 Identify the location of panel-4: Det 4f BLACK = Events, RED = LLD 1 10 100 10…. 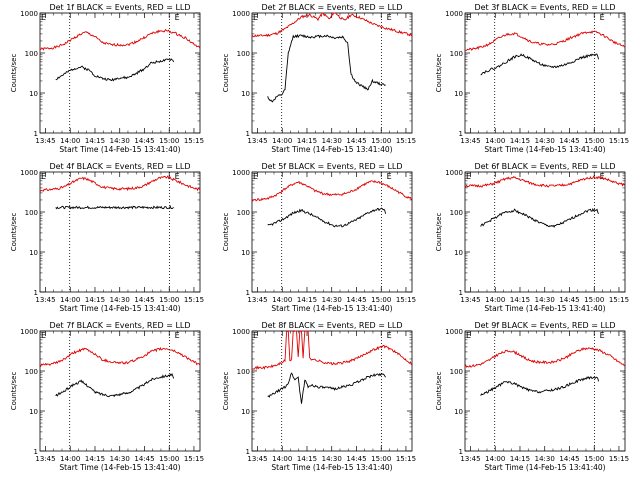
(107, 237).